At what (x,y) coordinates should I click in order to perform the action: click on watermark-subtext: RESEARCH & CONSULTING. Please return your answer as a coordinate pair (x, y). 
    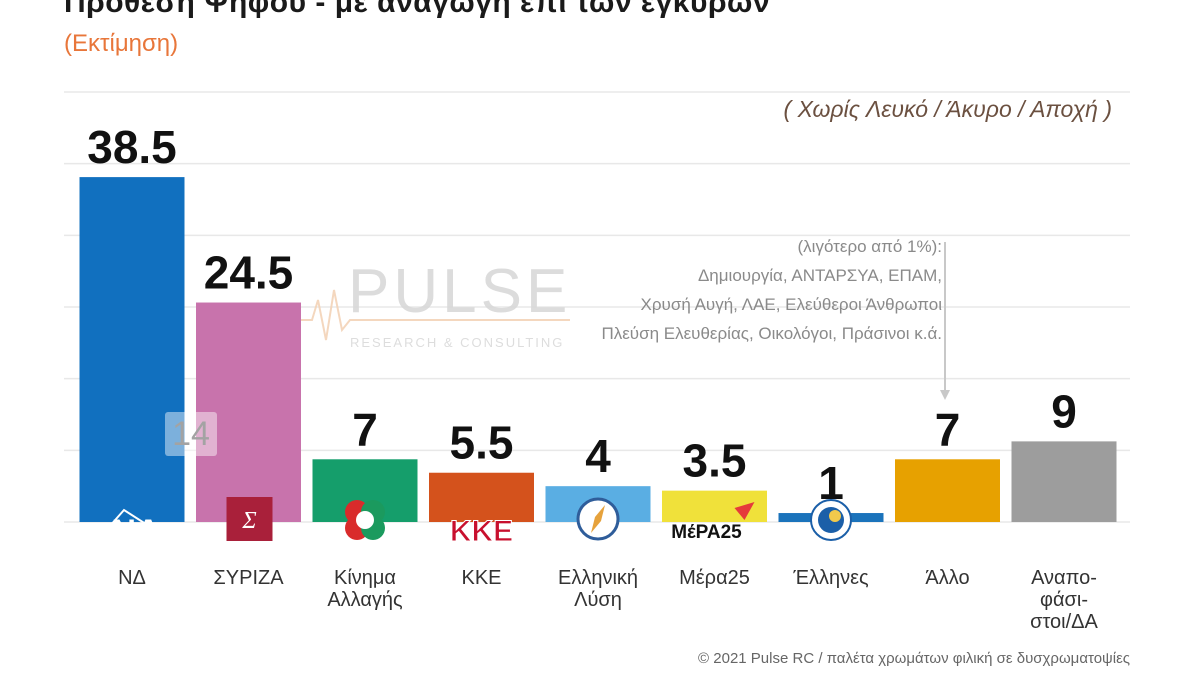
    Looking at the image, I should click on (457, 342).